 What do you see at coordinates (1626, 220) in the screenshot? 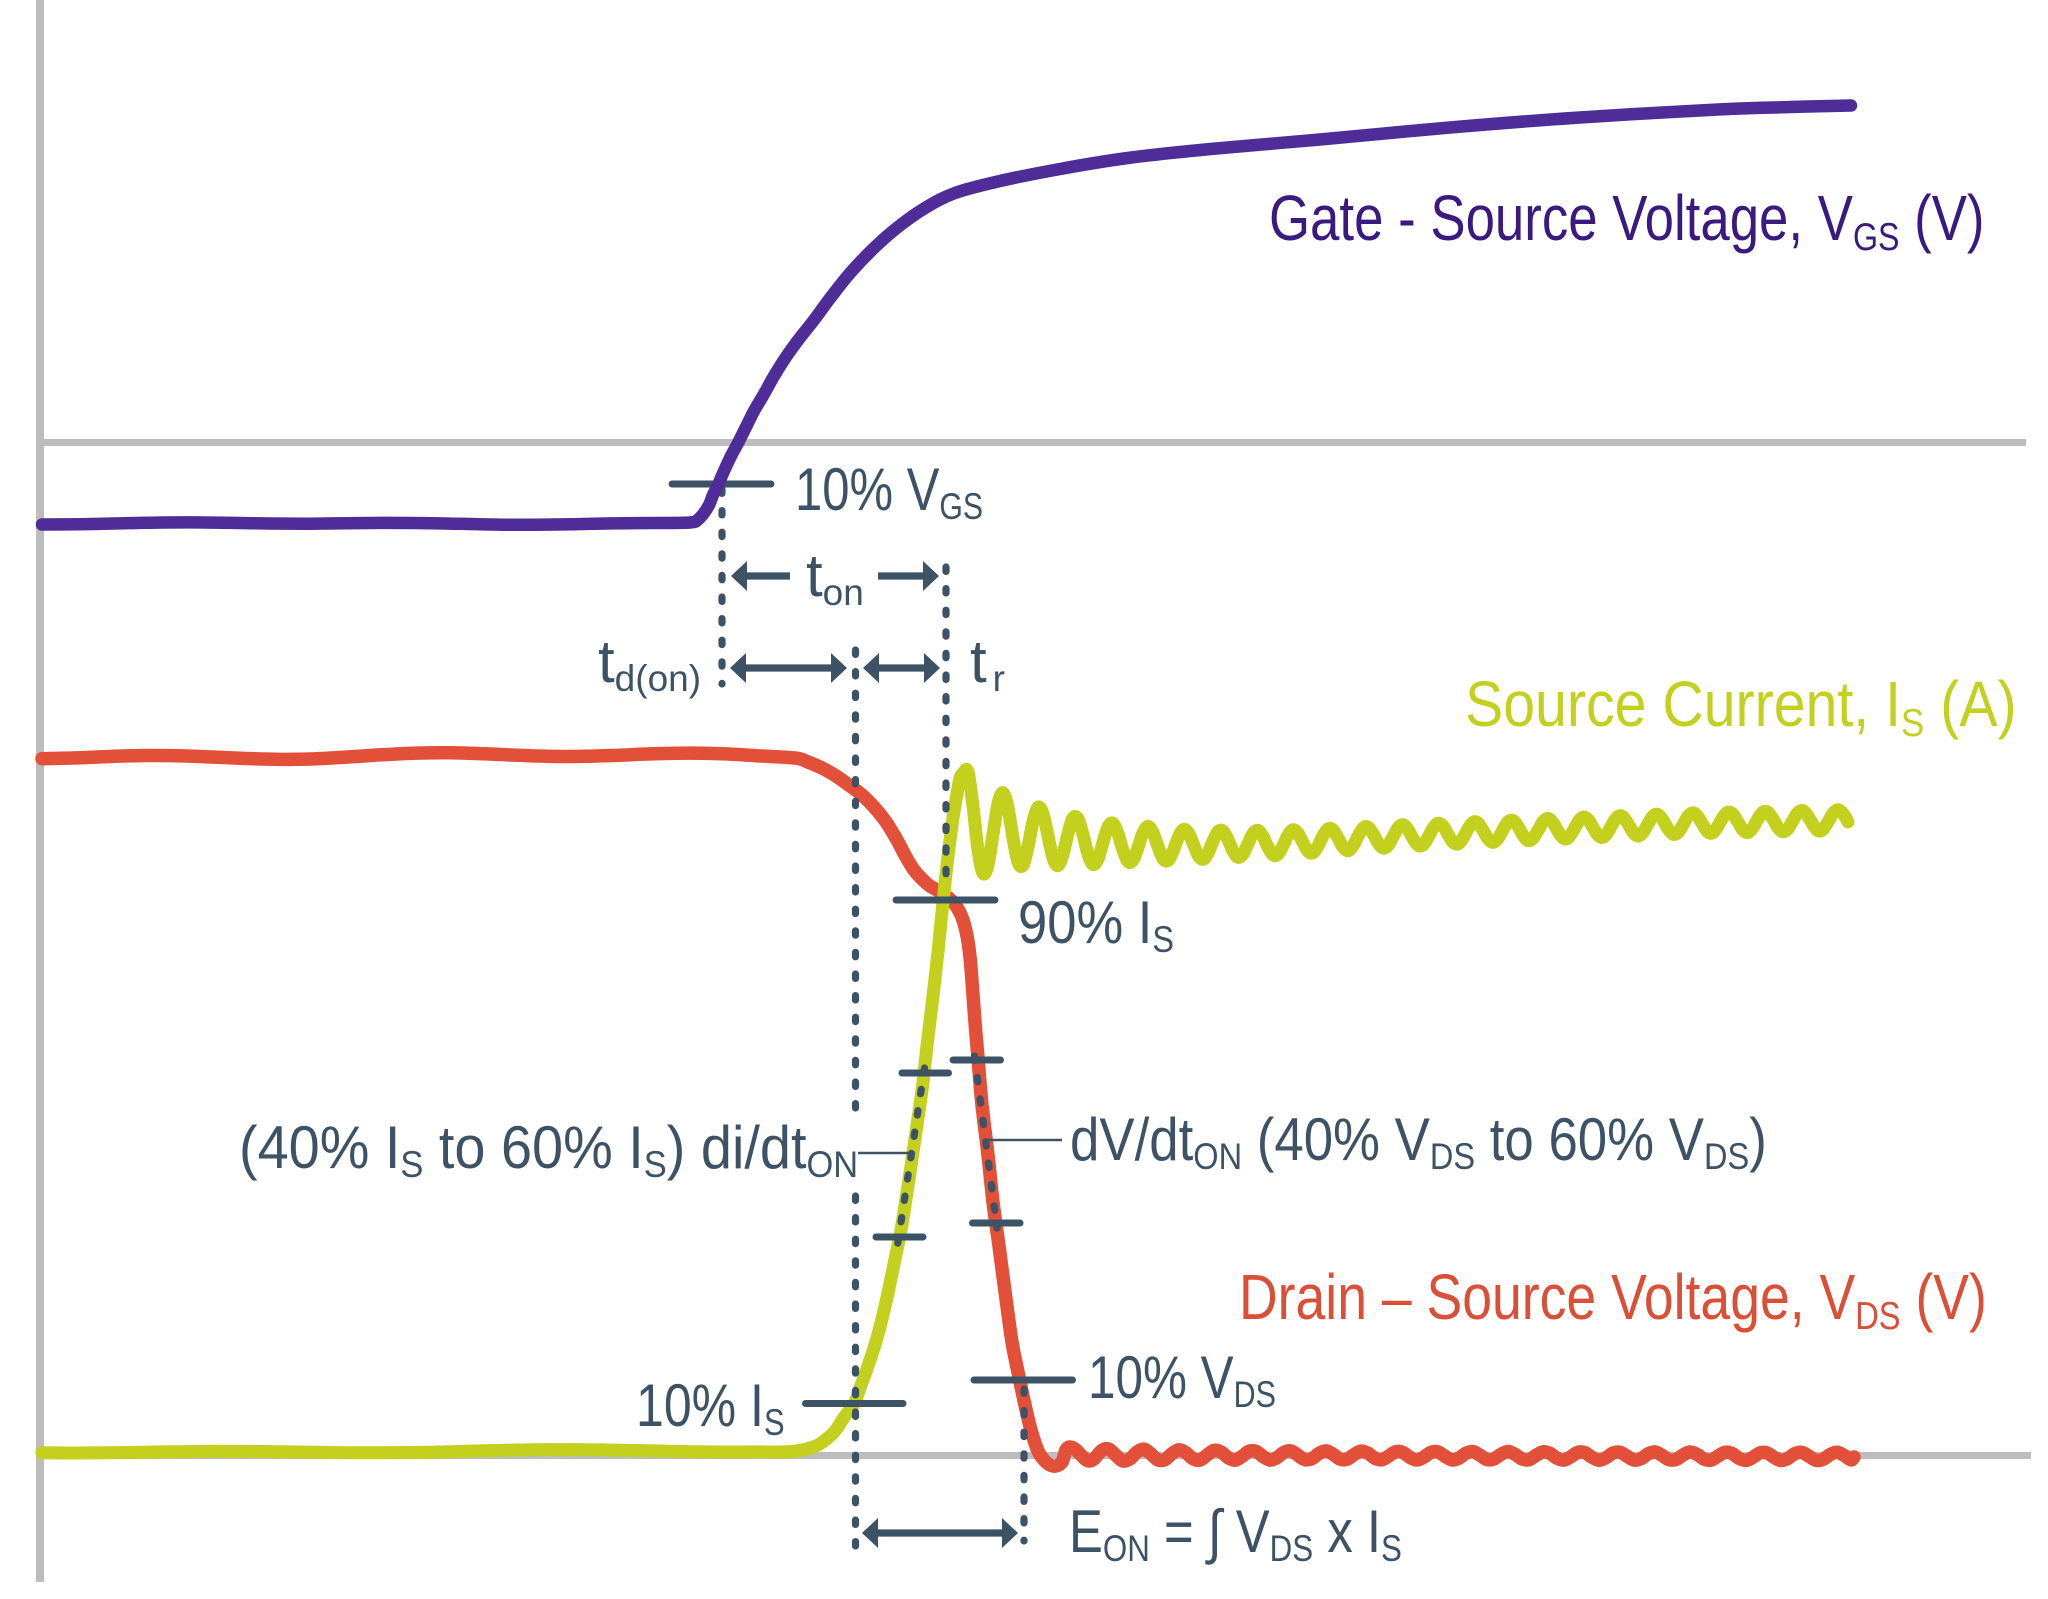
I see `svg-text:Gate - Source Voltage, VGS​ (V: Gate - Source Voltage, VGS​ (V)` at bounding box center [1626, 220].